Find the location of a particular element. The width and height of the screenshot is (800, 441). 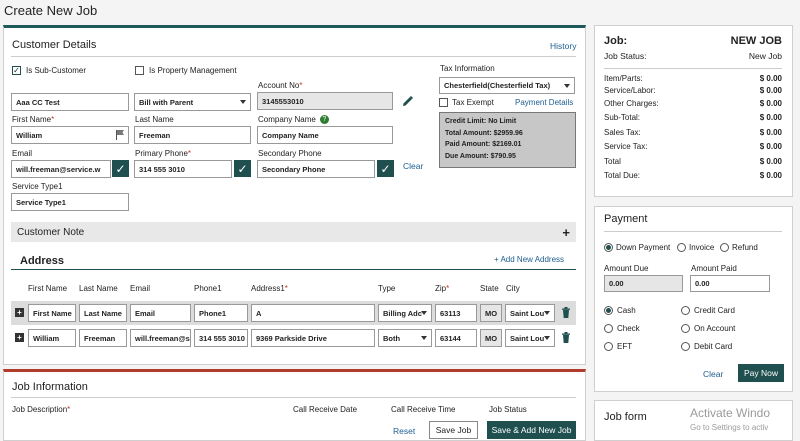

row-email: will.freeman@s is located at coordinates (160, 338).